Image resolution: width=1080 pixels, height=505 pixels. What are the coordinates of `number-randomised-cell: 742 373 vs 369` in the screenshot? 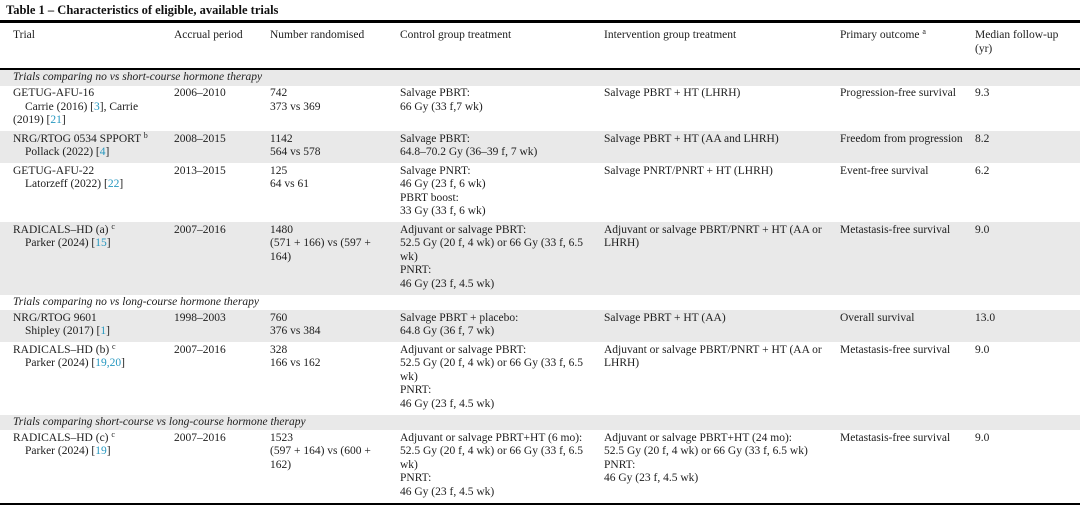 It's located at (335, 109).